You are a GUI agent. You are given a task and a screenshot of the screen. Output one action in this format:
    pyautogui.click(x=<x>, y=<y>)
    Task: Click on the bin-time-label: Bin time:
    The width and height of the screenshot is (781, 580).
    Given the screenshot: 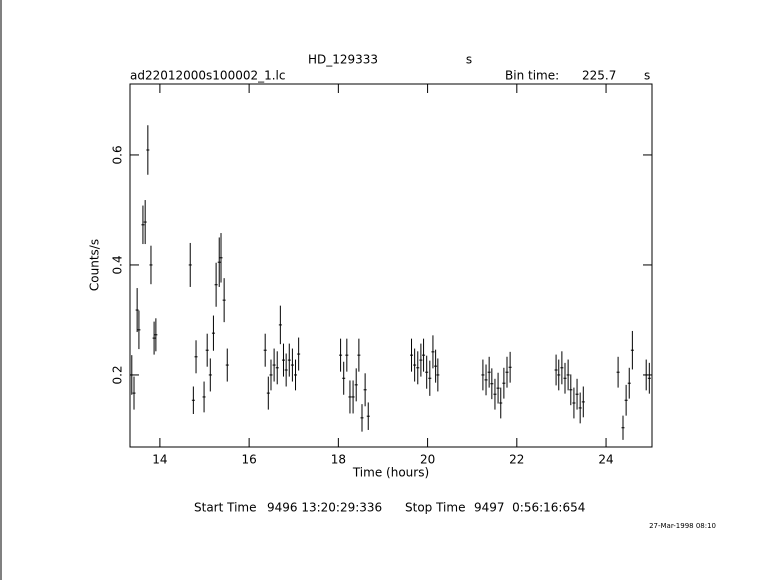 What is the action you would take?
    pyautogui.click(x=532, y=76)
    